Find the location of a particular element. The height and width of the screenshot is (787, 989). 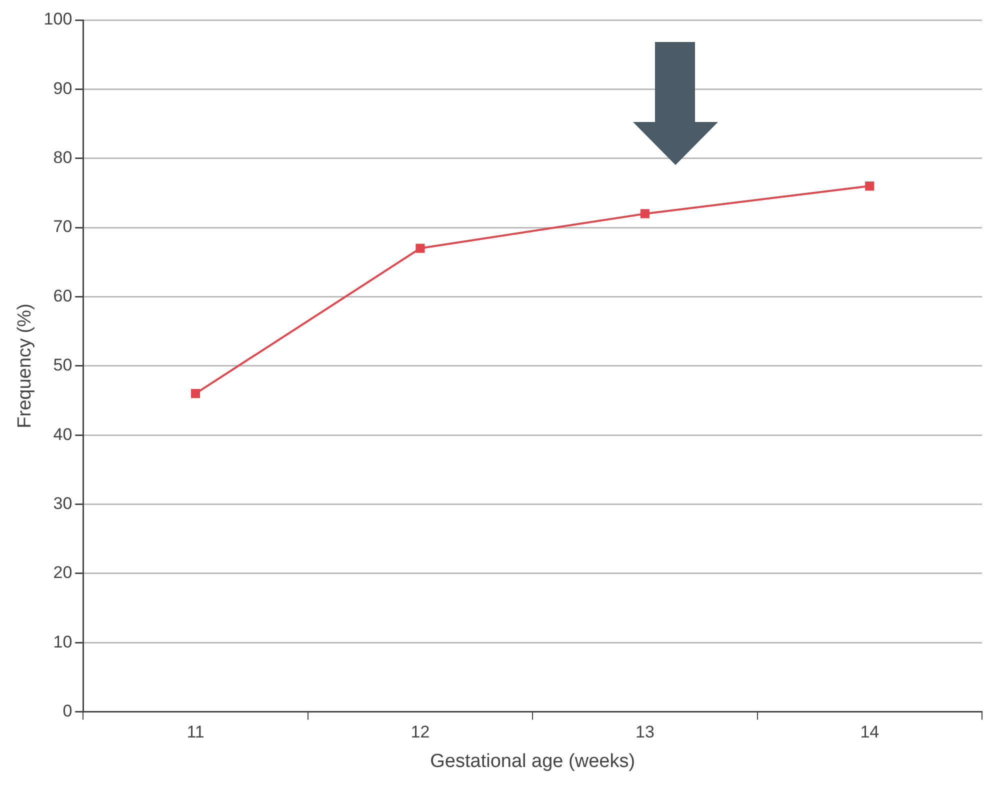

y-tick-label: 90 is located at coordinates (62, 88).